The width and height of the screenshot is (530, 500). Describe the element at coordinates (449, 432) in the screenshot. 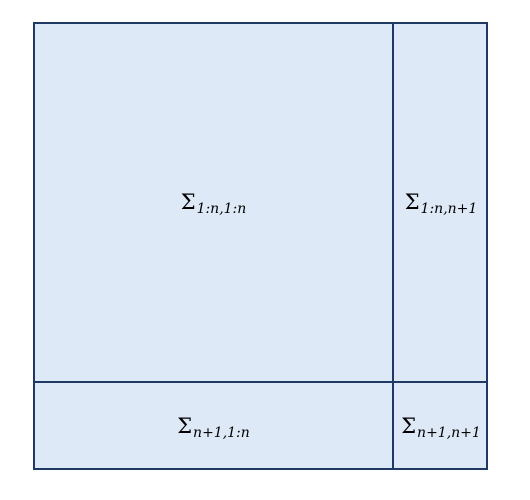

I see `block-bottom-right-subscript: n+1,n+1` at that location.